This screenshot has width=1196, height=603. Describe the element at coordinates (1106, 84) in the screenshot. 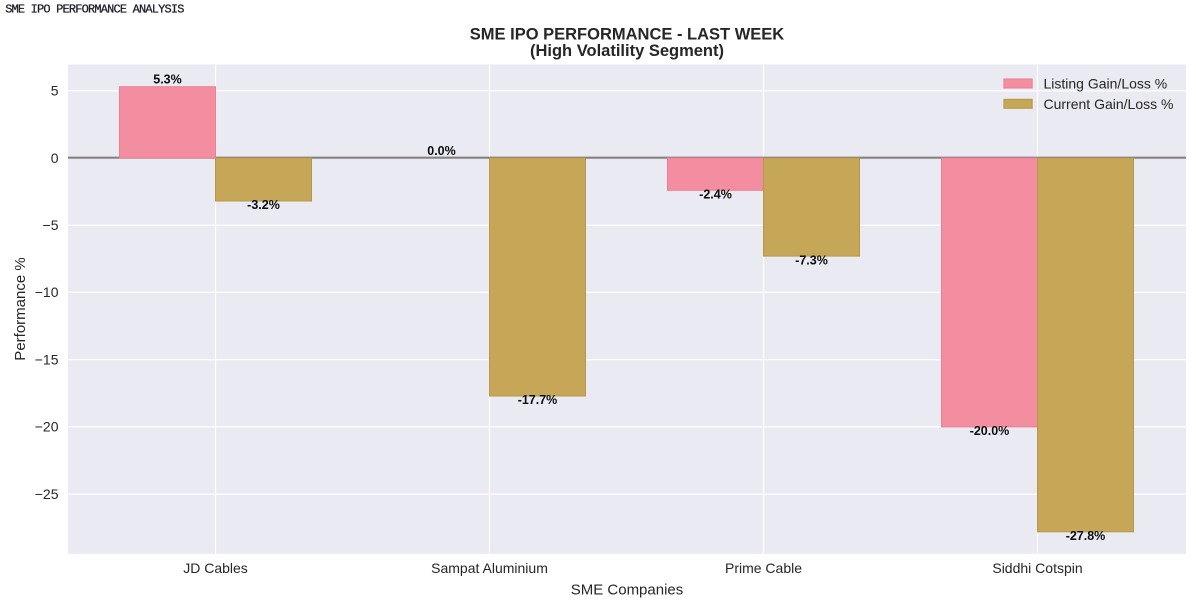

I see `svg-text: Listing Gain/Loss %` at that location.